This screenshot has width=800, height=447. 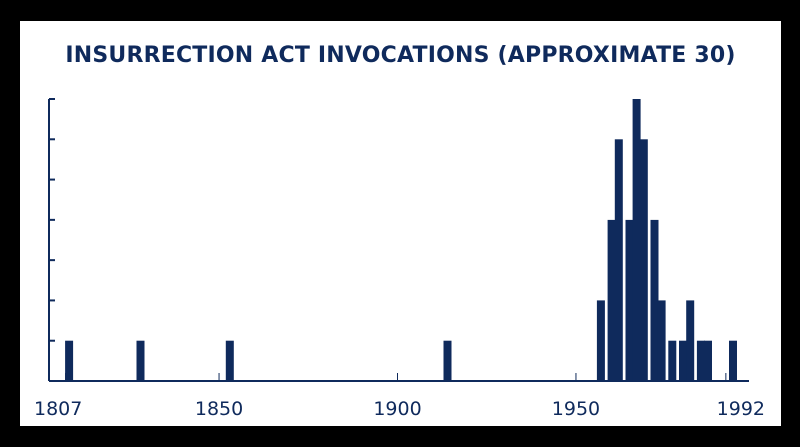 What do you see at coordinates (741, 409) in the screenshot?
I see `x-tick-label: 1992` at bounding box center [741, 409].